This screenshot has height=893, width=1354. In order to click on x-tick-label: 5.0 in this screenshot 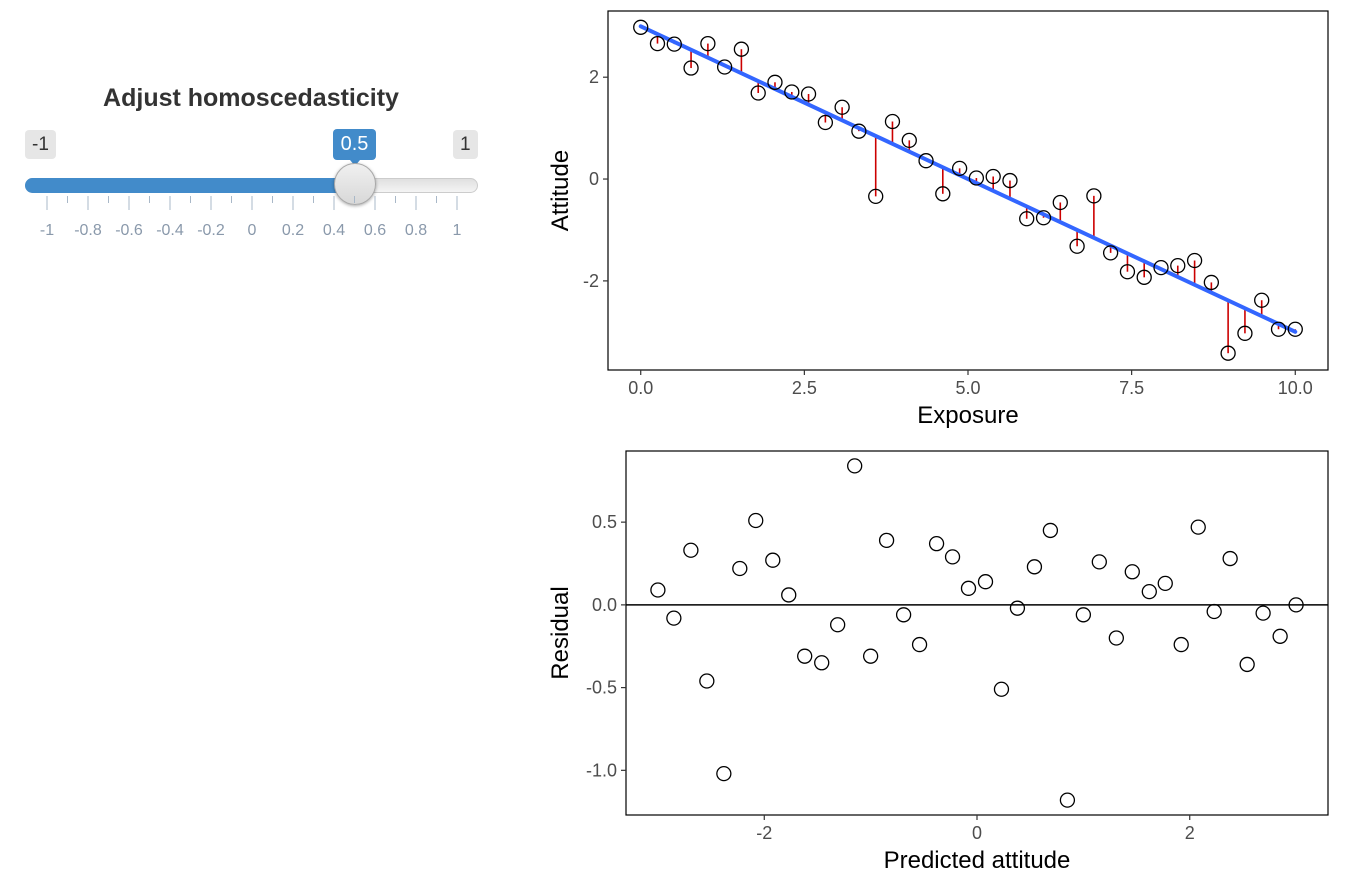, I will do `click(967, 388)`.